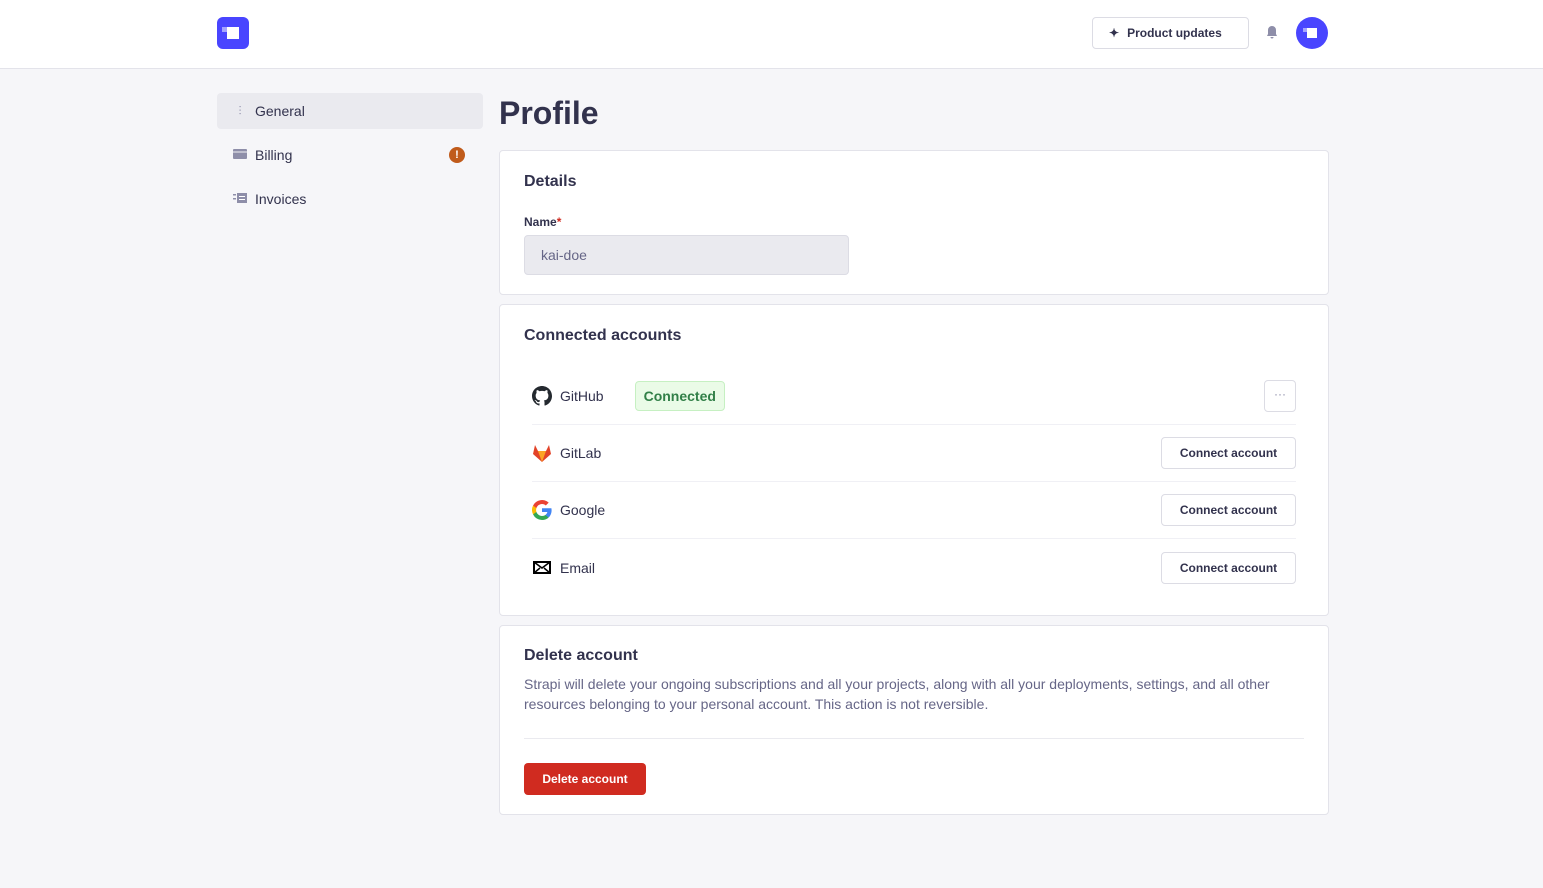  What do you see at coordinates (581, 453) in the screenshot?
I see `account-name: GitLab` at bounding box center [581, 453].